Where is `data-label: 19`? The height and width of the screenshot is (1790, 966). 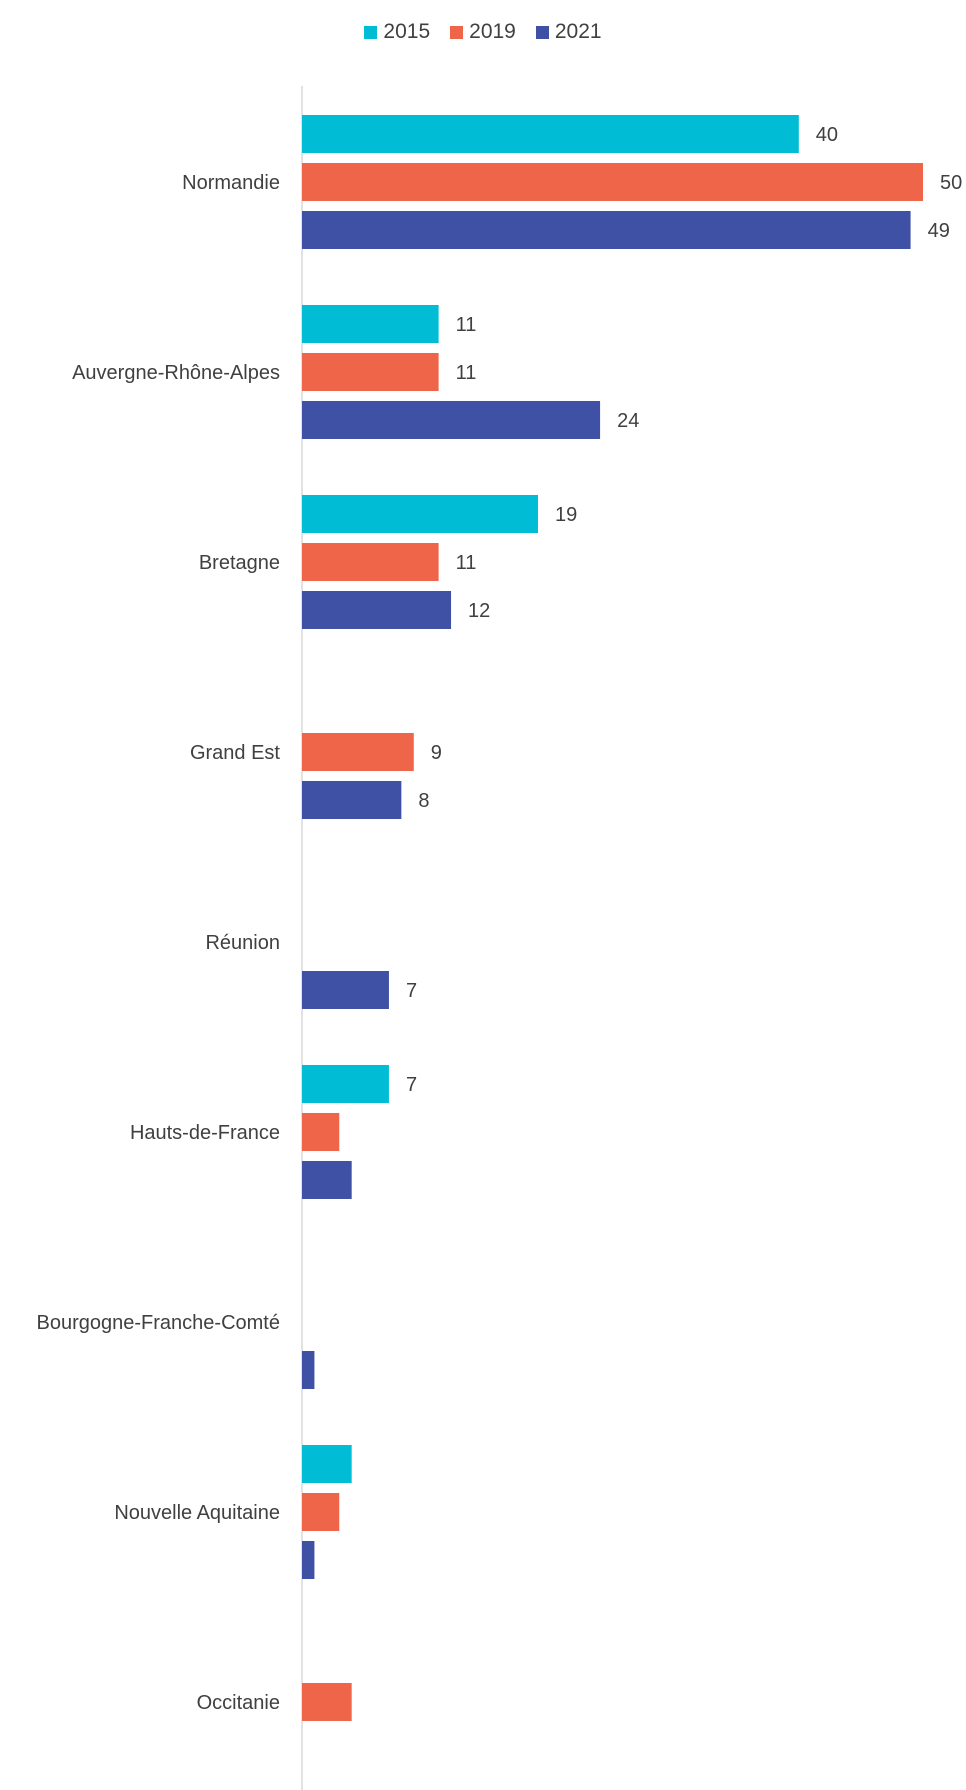
data-label: 19 is located at coordinates (566, 515).